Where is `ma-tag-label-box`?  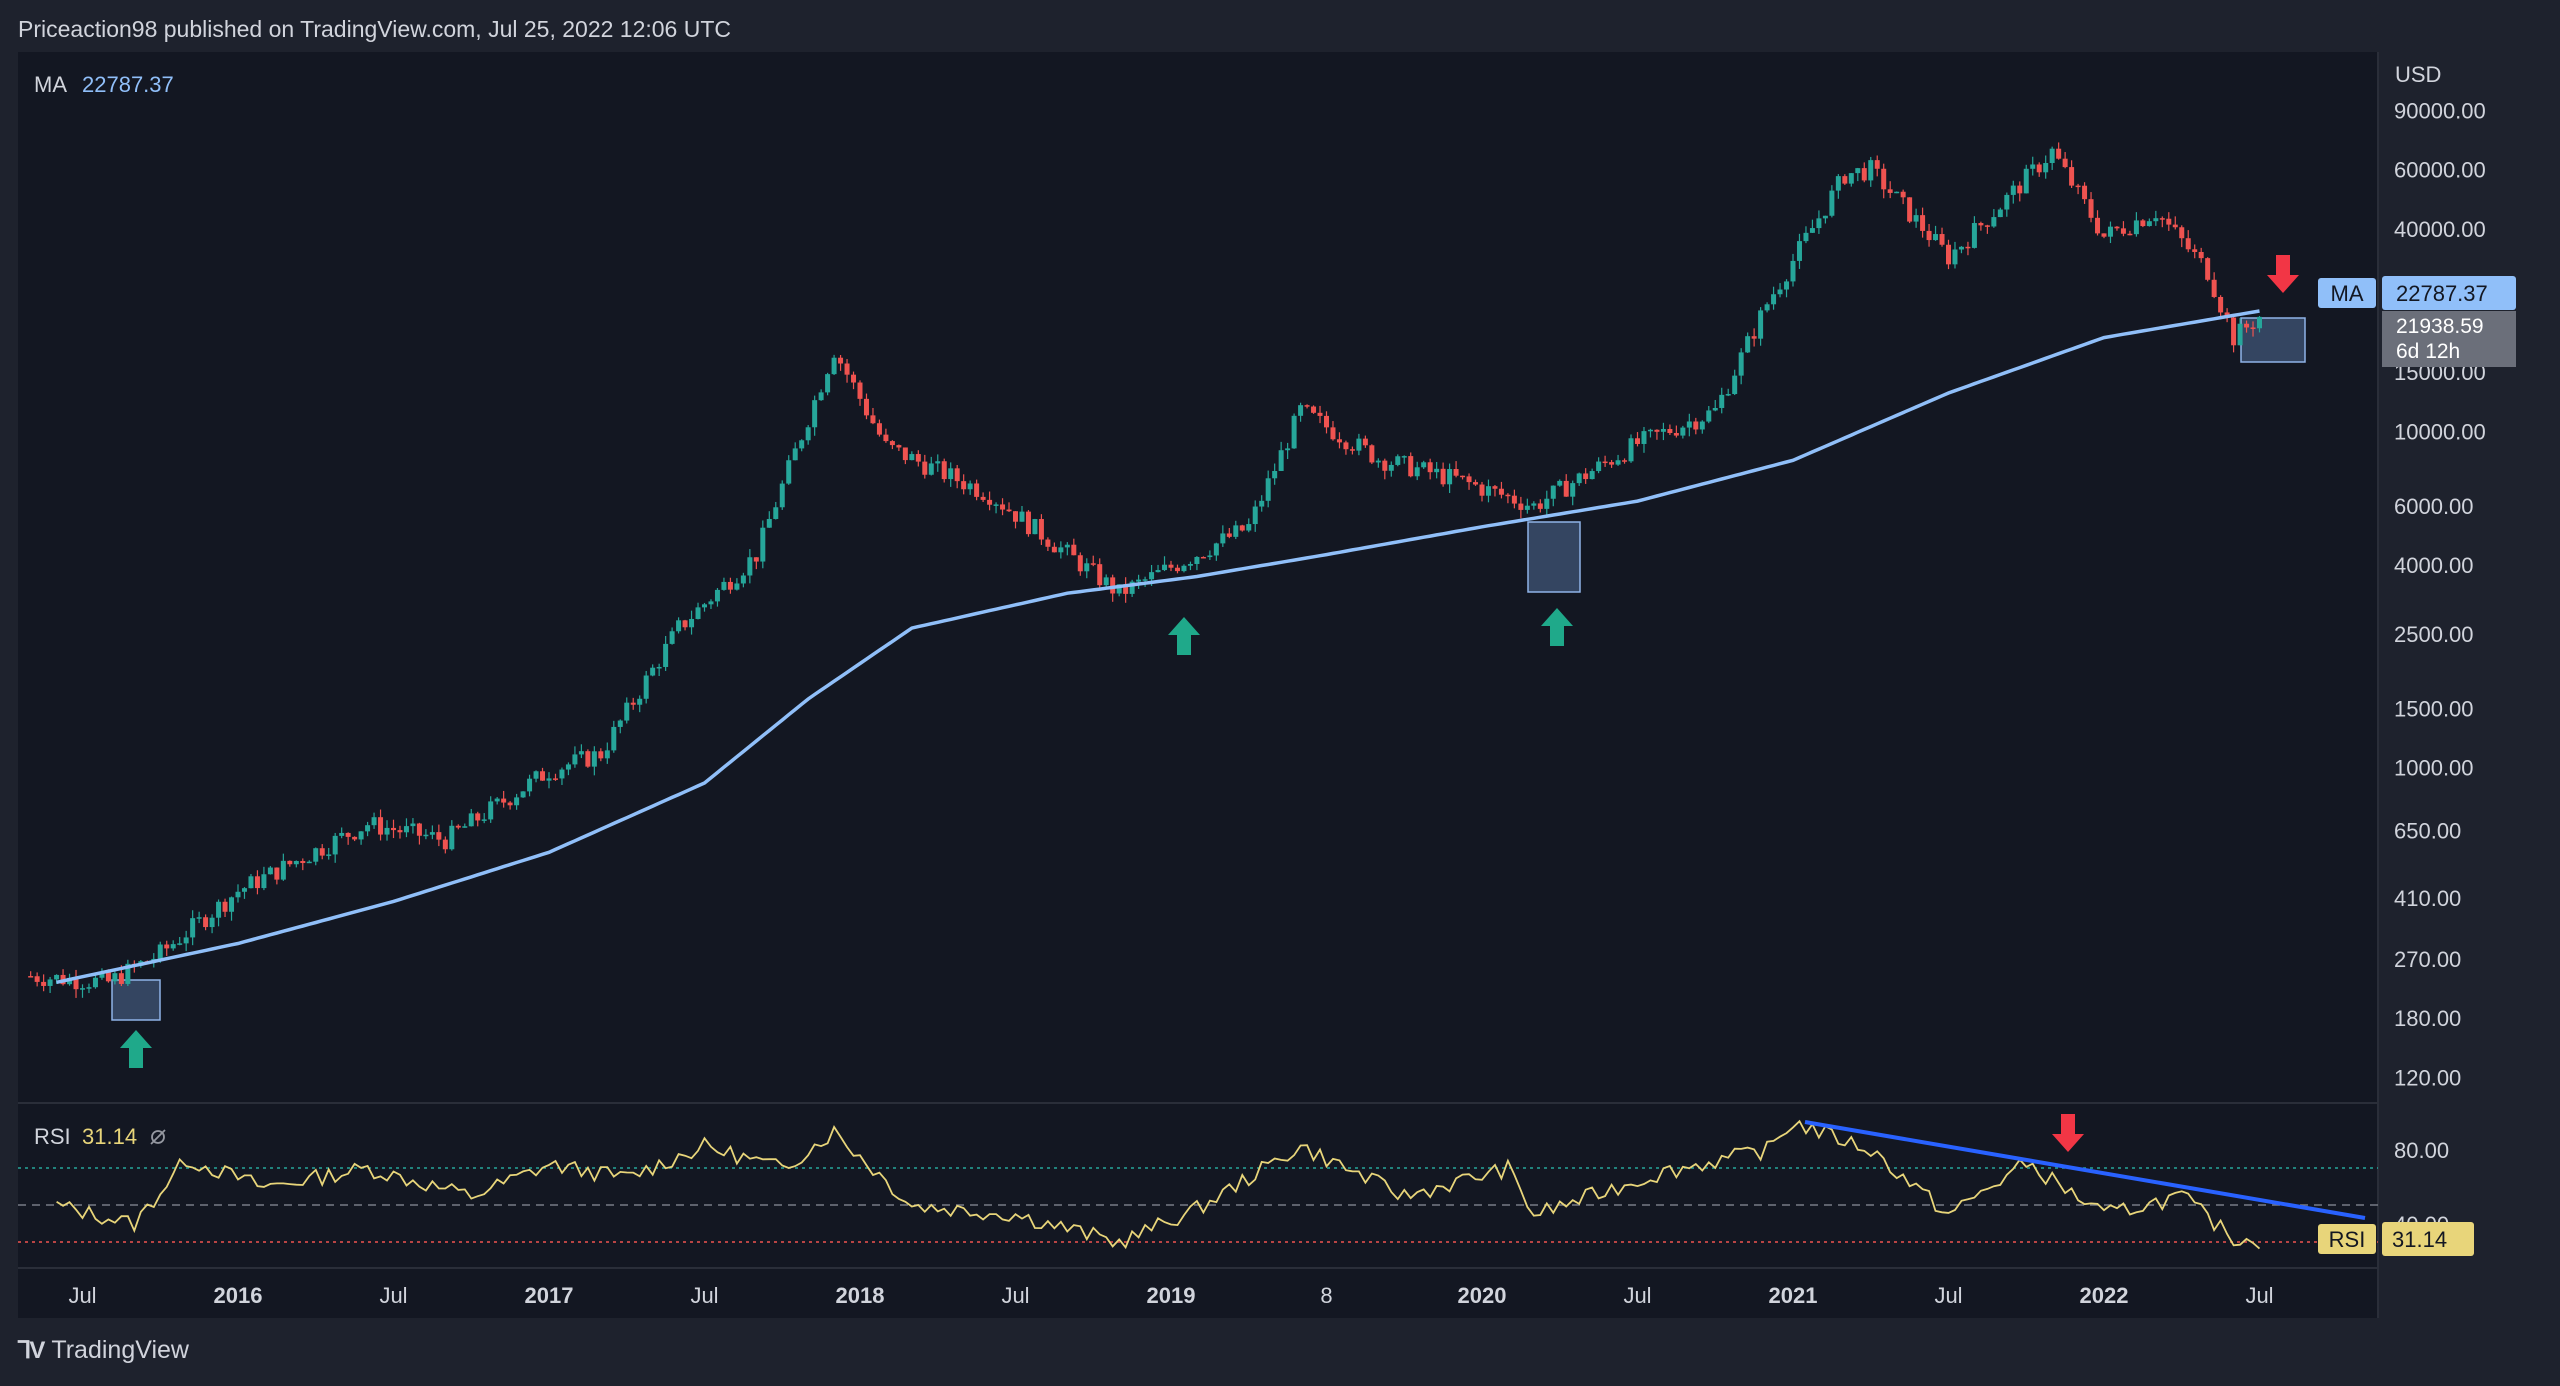 ma-tag-label-box is located at coordinates (2347, 293).